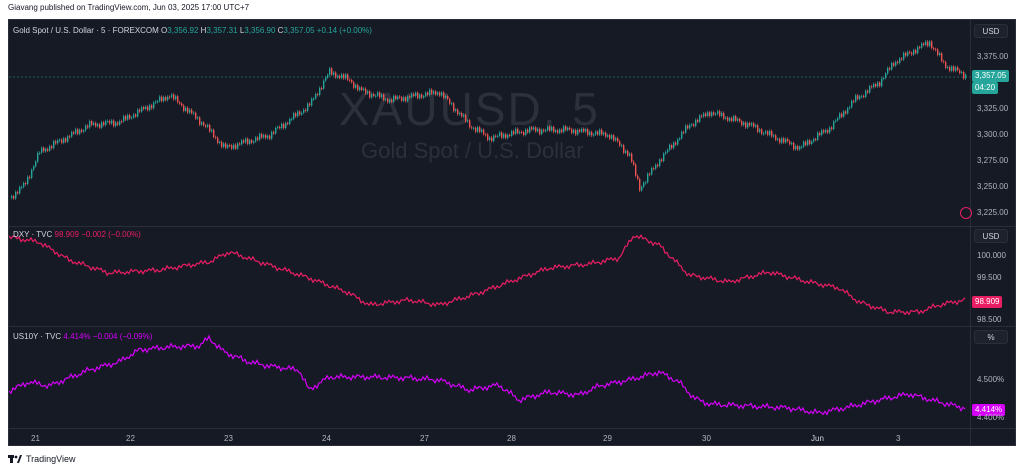 This screenshot has width=1024, height=472. What do you see at coordinates (66, 234) in the screenshot?
I see `dxy-value: 98.909` at bounding box center [66, 234].